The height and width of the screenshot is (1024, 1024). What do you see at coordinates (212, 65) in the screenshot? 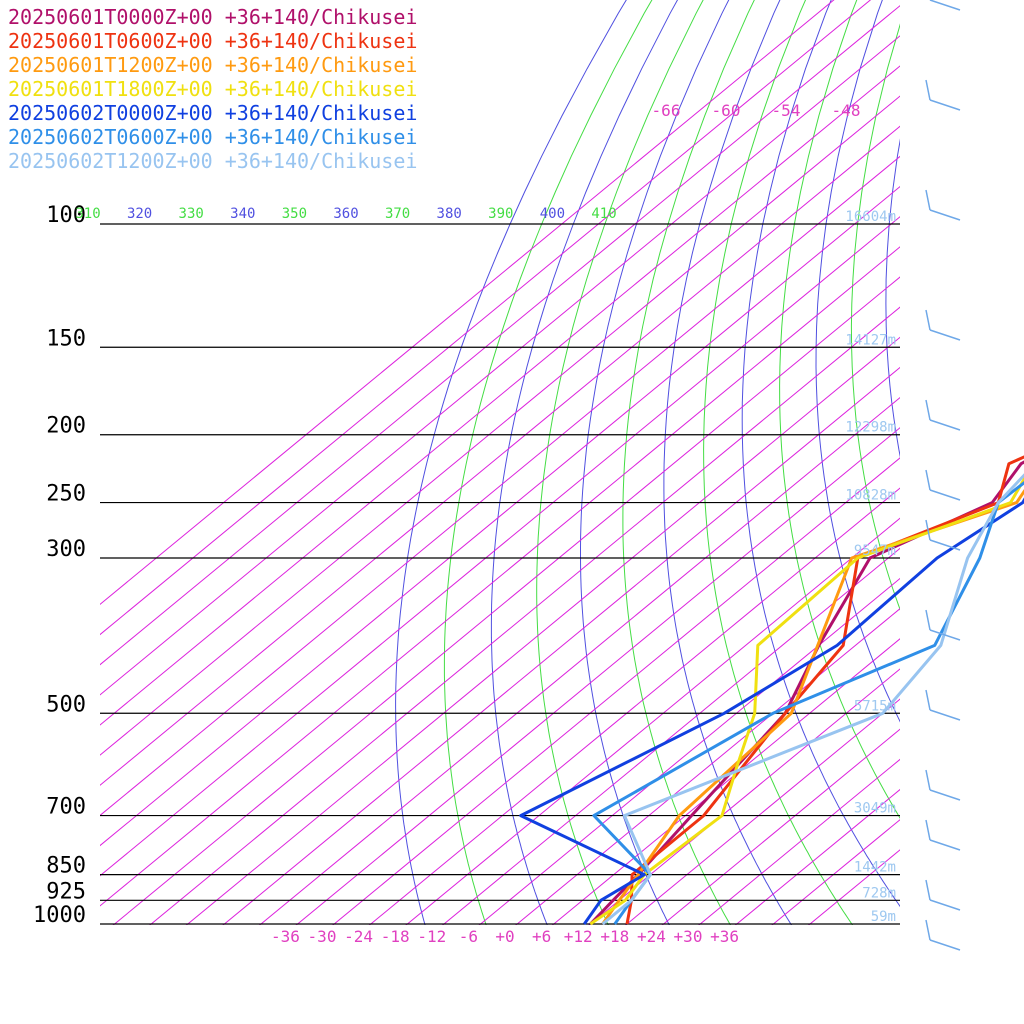
I see `legend-item-3: 20250601T1200Z+00 +36+140/Chikusei` at bounding box center [212, 65].